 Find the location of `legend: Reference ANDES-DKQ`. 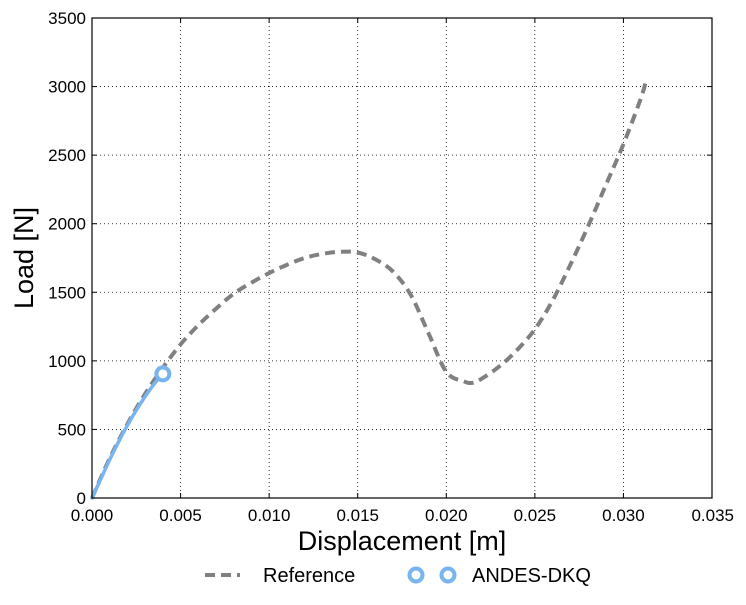

legend: Reference ANDES-DKQ is located at coordinates (398, 576).